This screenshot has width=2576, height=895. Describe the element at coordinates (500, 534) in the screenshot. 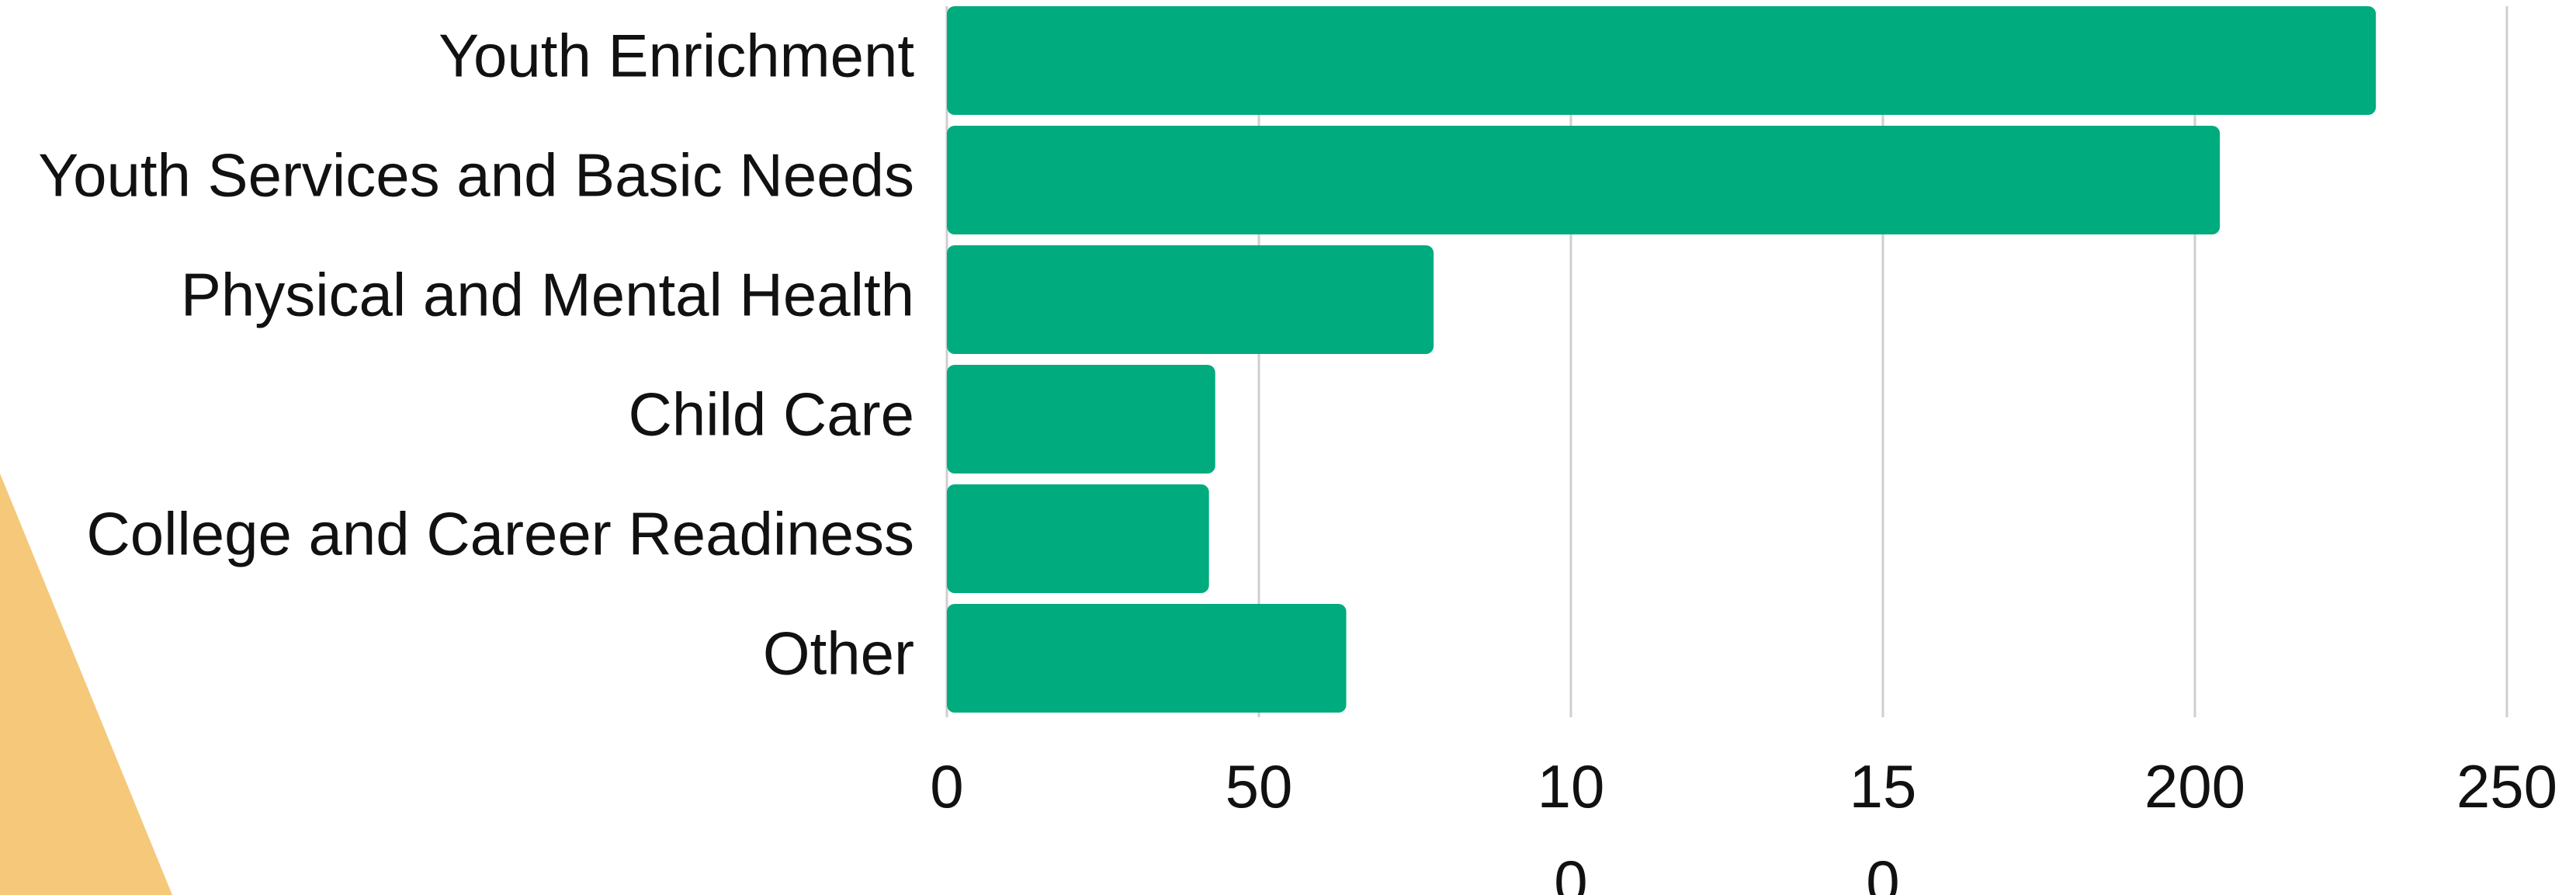

I see `category-label: College and Career Readiness` at that location.